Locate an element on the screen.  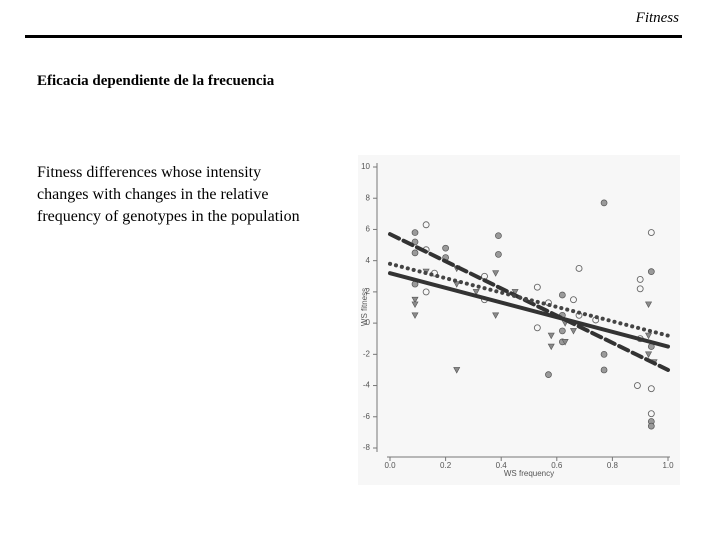
y-tick-label: -2 is located at coordinates (367, 353).